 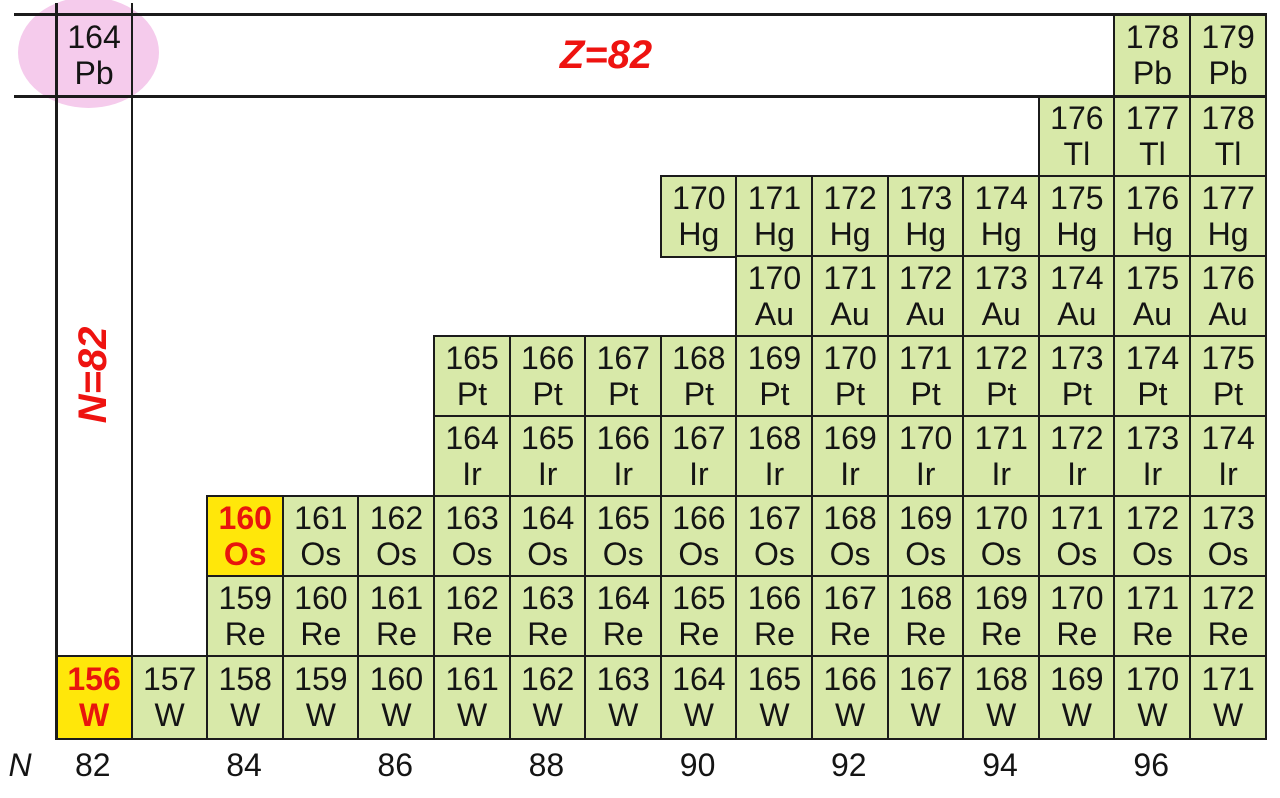 I want to click on nuclide-177-Hg: 177 Hg, so click(x=1228, y=216).